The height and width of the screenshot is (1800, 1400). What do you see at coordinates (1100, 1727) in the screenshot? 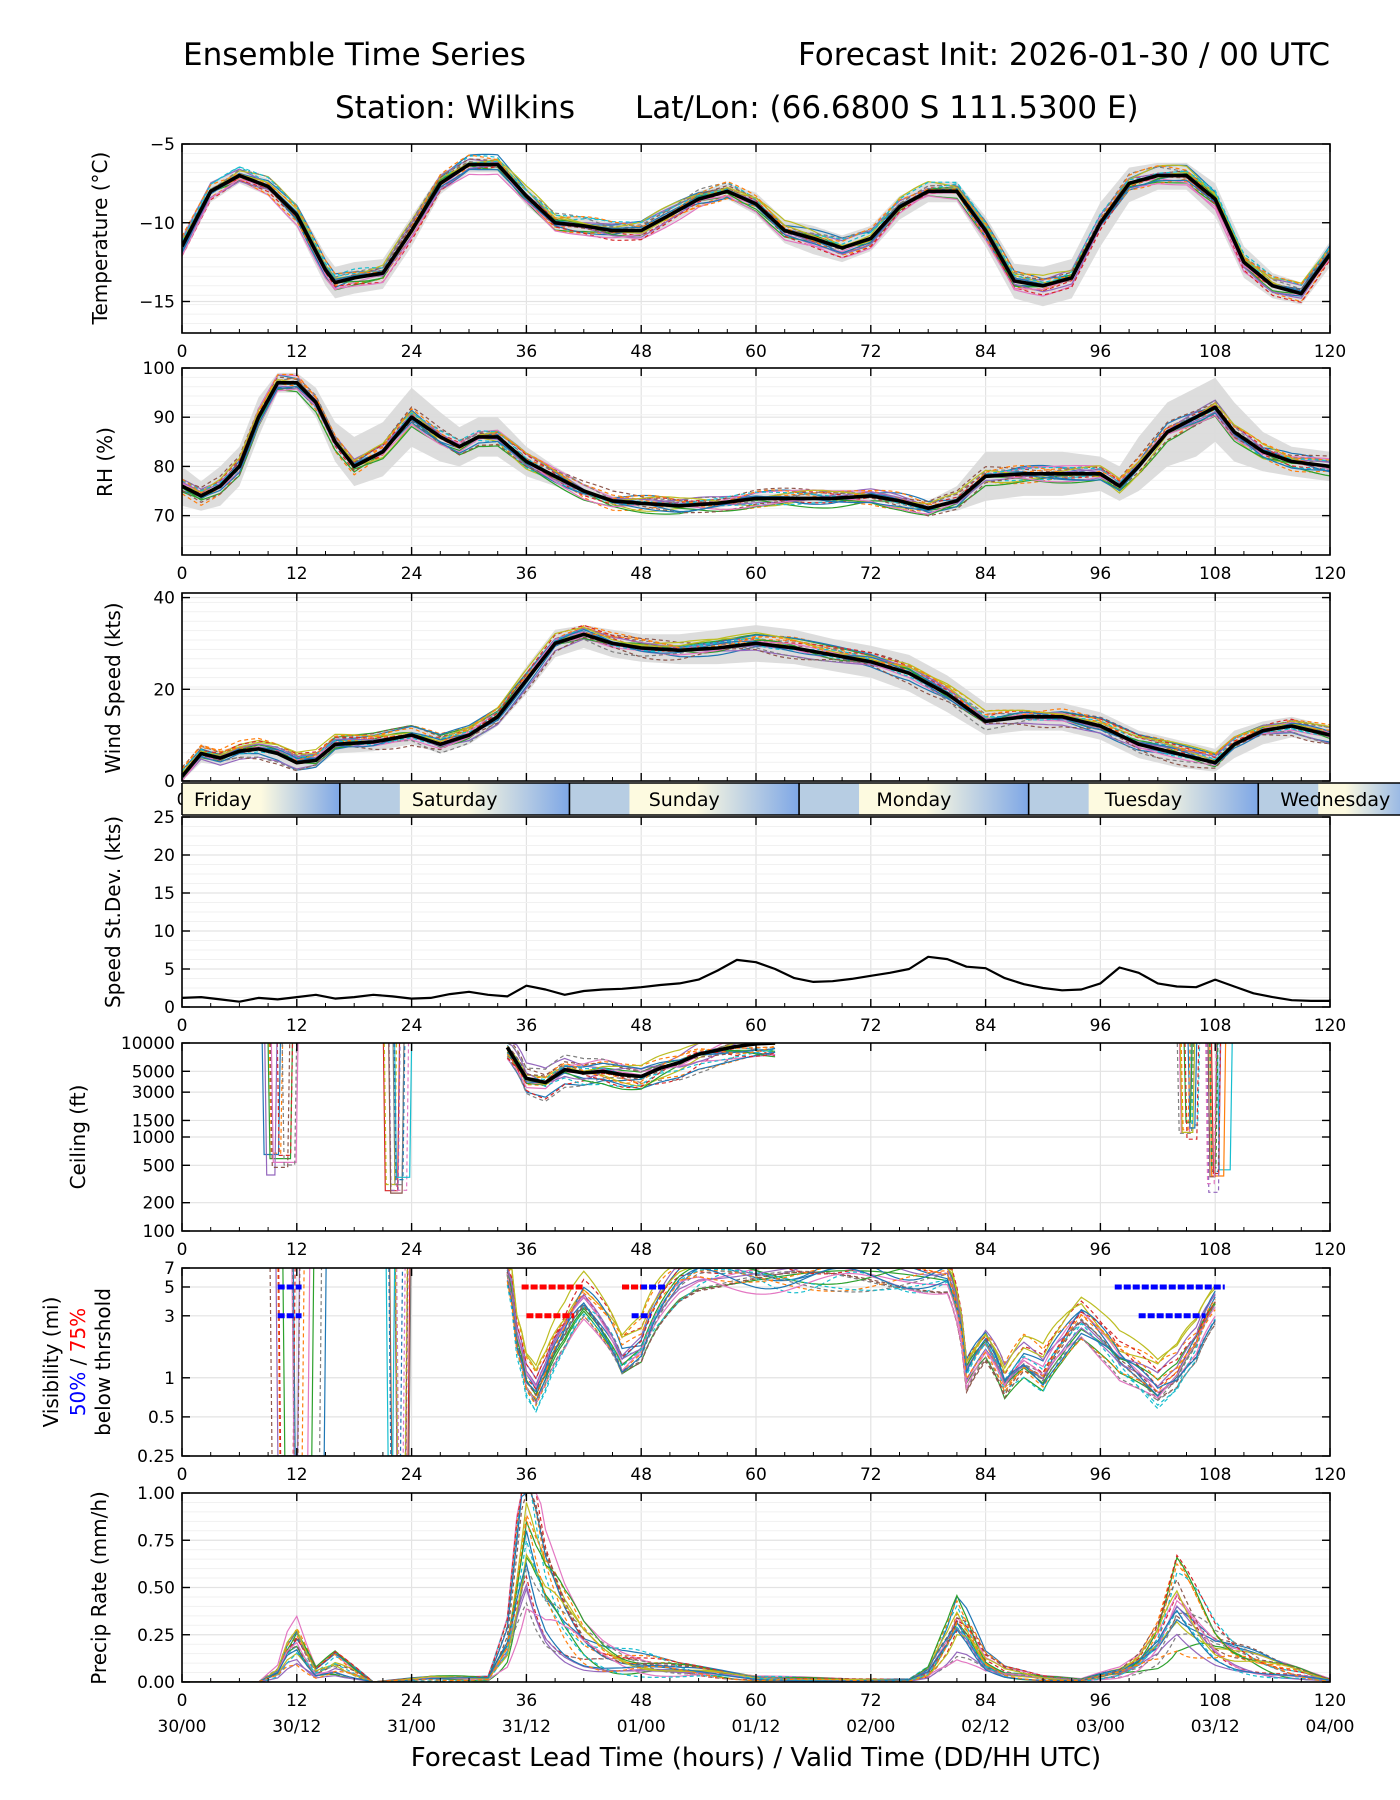
I see `valid-time-label: 03/00` at bounding box center [1100, 1727].